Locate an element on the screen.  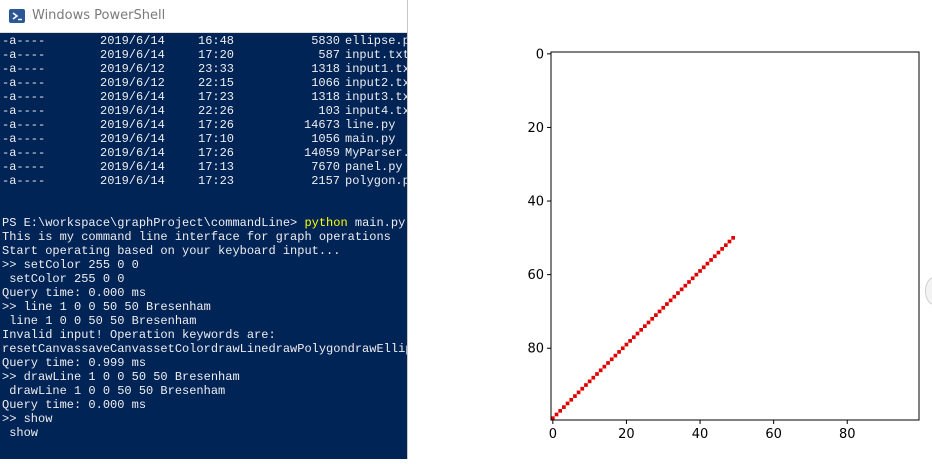
file-cell: 17:10 is located at coordinates (216, 139).